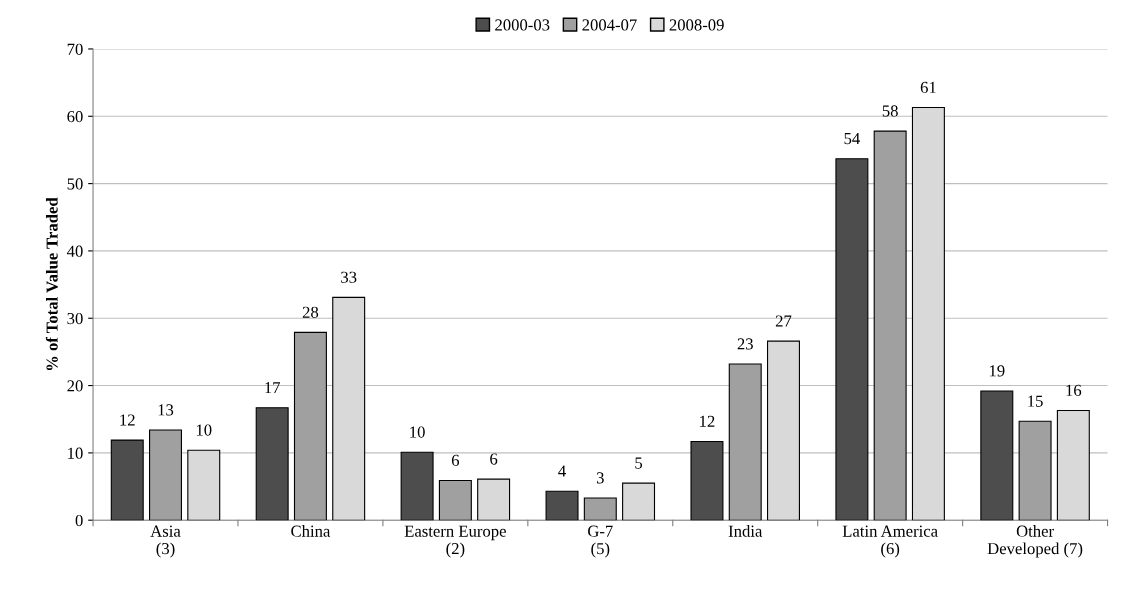 Image resolution: width=1121 pixels, height=612 pixels. What do you see at coordinates (783, 321) in the screenshot?
I see `data-label: 27` at bounding box center [783, 321].